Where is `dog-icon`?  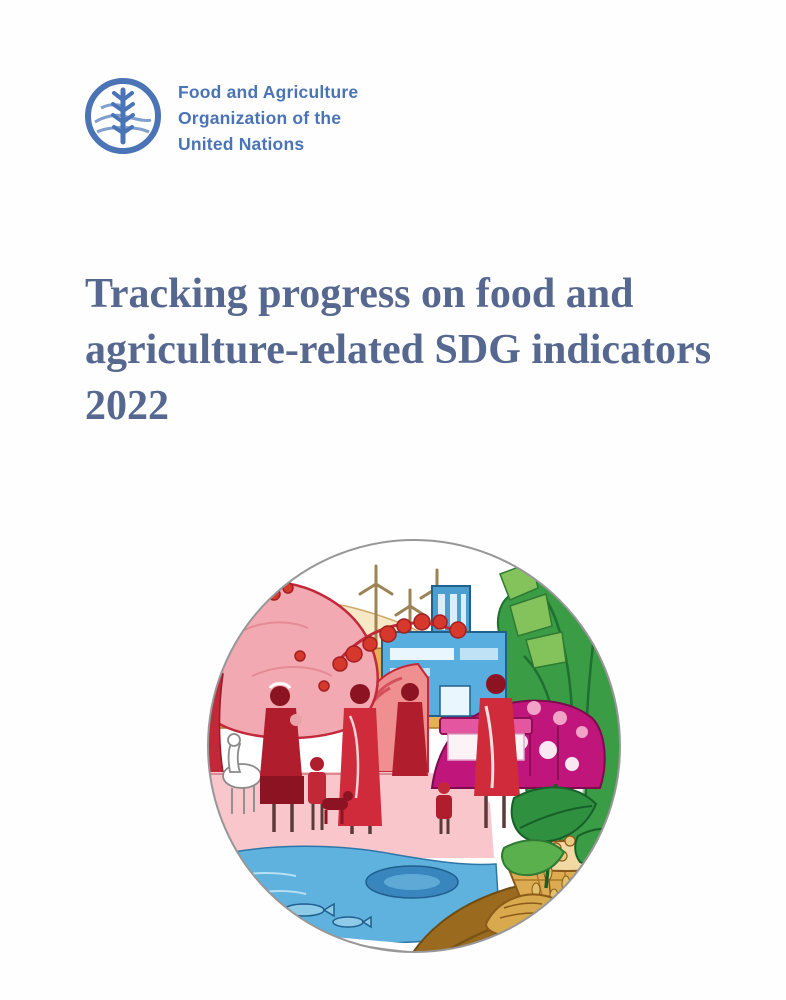 dog-icon is located at coordinates (337, 807).